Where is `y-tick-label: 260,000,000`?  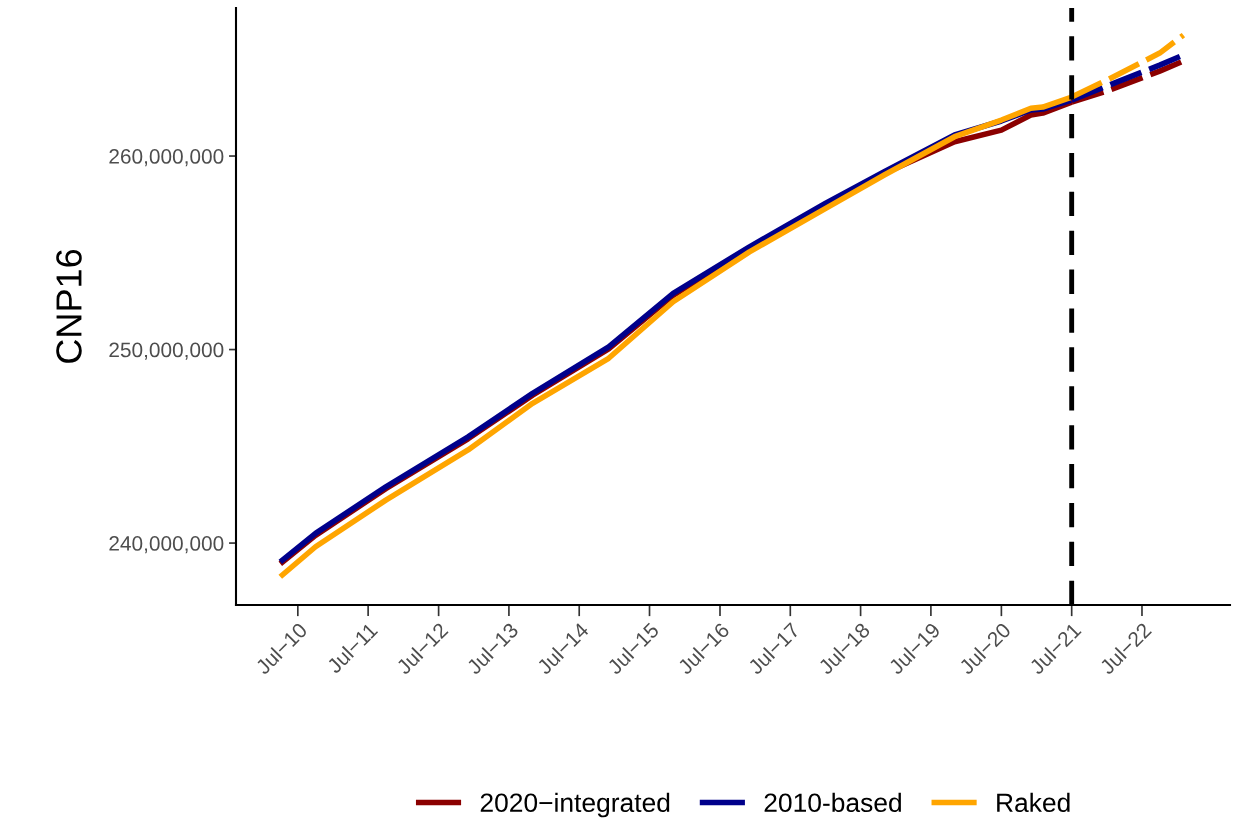
y-tick-label: 260,000,000 is located at coordinates (166, 158).